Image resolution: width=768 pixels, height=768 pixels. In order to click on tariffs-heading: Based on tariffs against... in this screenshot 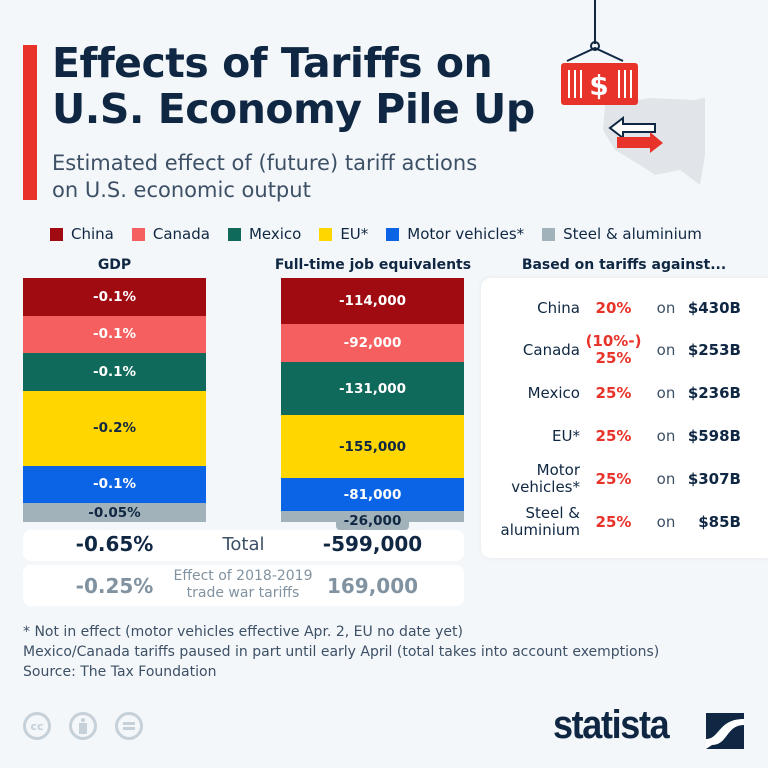, I will do `click(624, 265)`.